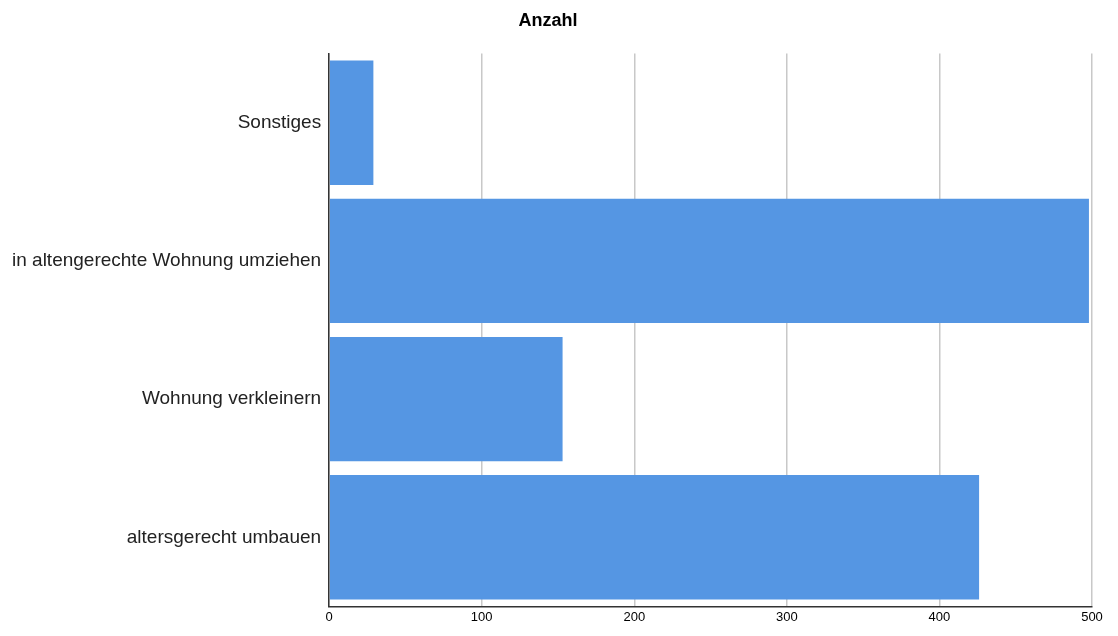  What do you see at coordinates (481, 616) in the screenshot?
I see `x-tick-label: 100` at bounding box center [481, 616].